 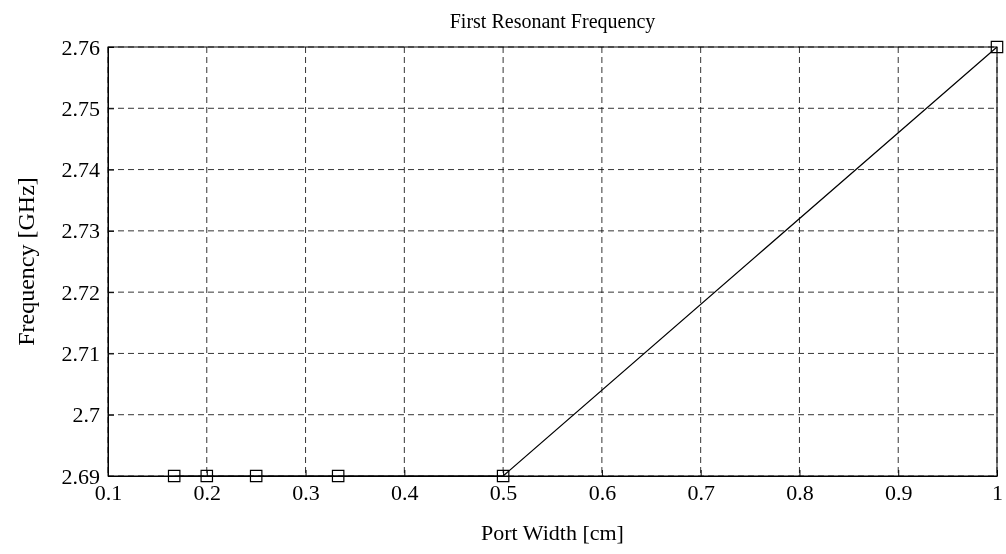 What do you see at coordinates (306, 492) in the screenshot?
I see `x-tick-label: 0.3` at bounding box center [306, 492].